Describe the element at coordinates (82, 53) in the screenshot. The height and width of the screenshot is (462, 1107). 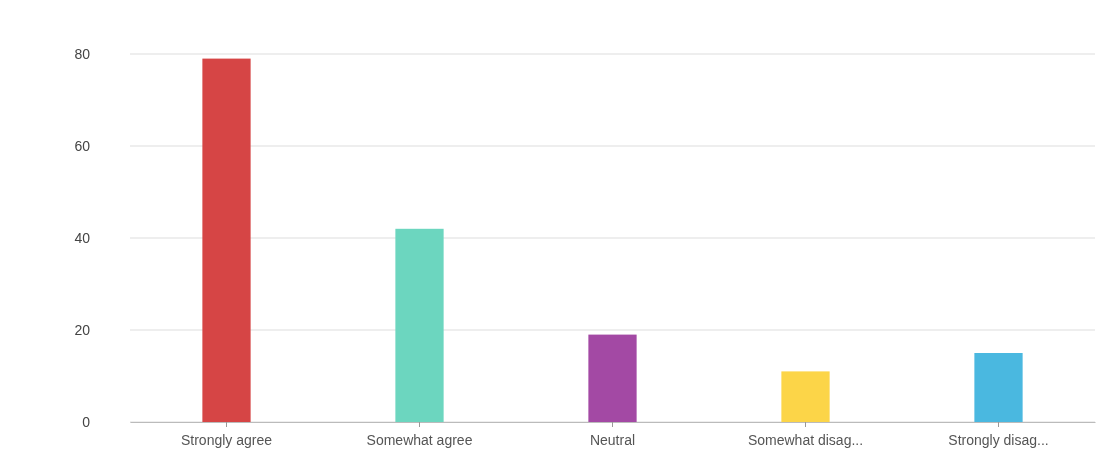
I see `y-tick-label: 80` at that location.